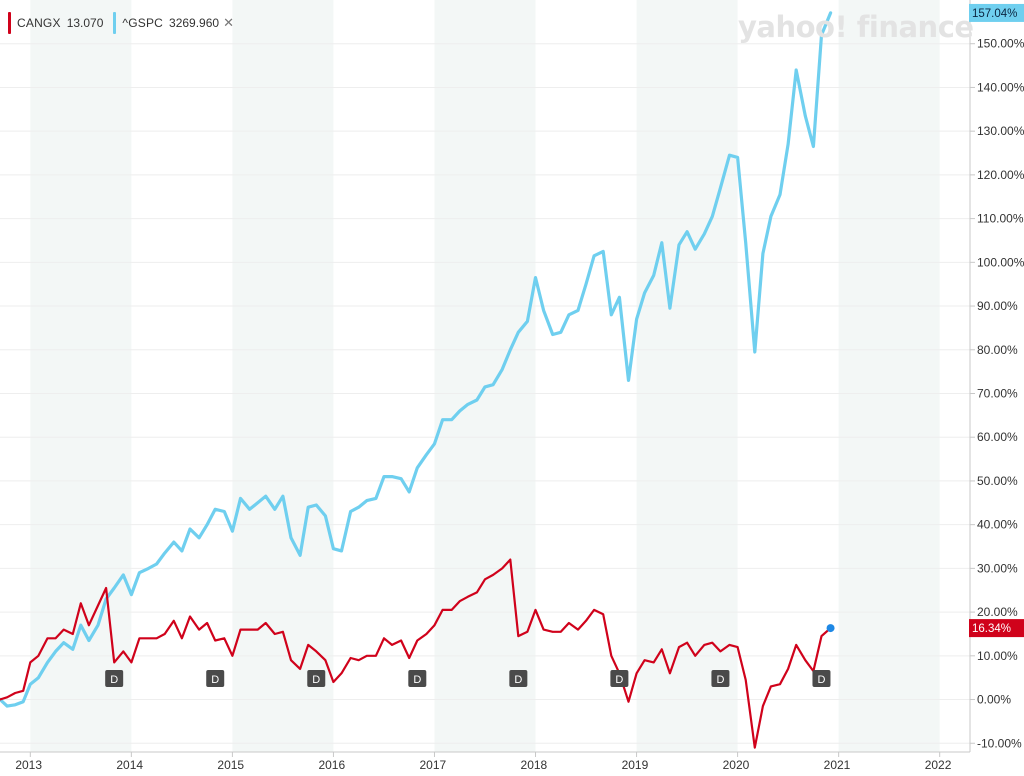 This screenshot has width=1024, height=776. Describe the element at coordinates (129, 765) in the screenshot. I see `x-tick-label: 2014` at that location.